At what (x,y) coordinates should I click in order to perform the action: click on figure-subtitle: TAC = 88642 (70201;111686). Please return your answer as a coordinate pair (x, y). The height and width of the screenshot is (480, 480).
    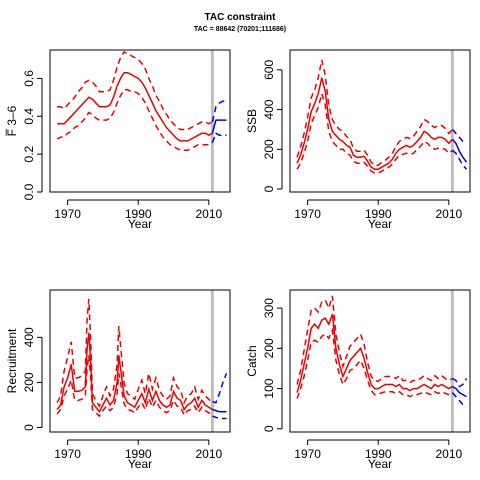
    Looking at the image, I should click on (240, 29).